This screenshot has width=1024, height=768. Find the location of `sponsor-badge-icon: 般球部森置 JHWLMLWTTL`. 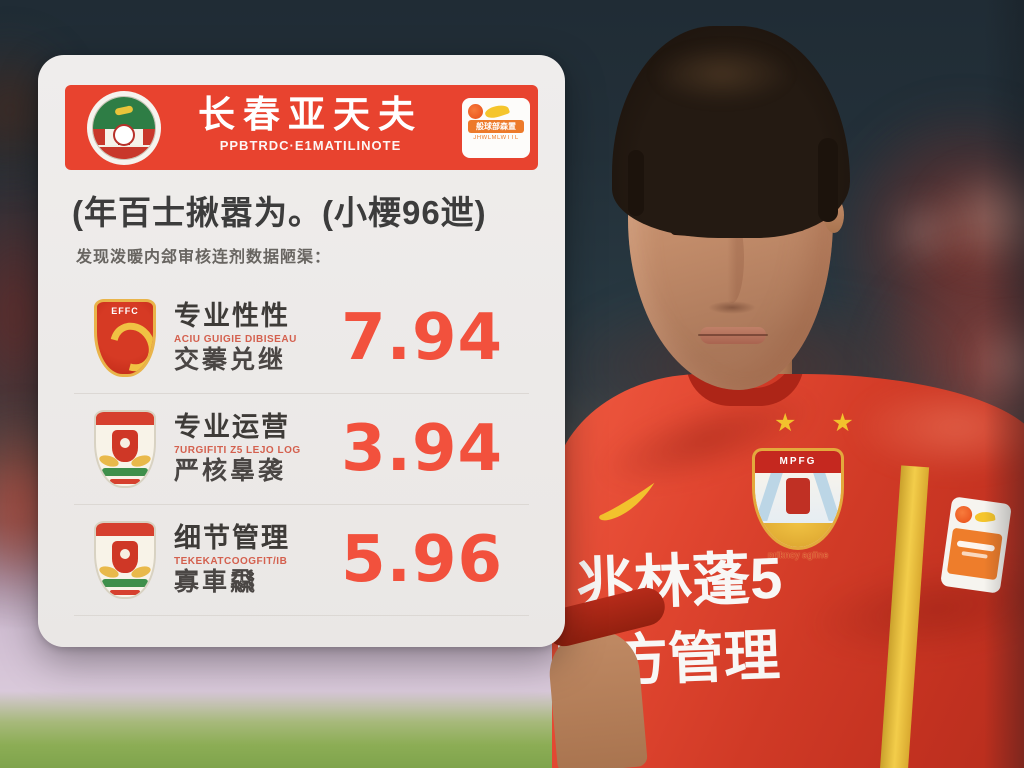

sponsor-badge-icon: 般球部森置 JHWLMLWTTL is located at coordinates (496, 128).